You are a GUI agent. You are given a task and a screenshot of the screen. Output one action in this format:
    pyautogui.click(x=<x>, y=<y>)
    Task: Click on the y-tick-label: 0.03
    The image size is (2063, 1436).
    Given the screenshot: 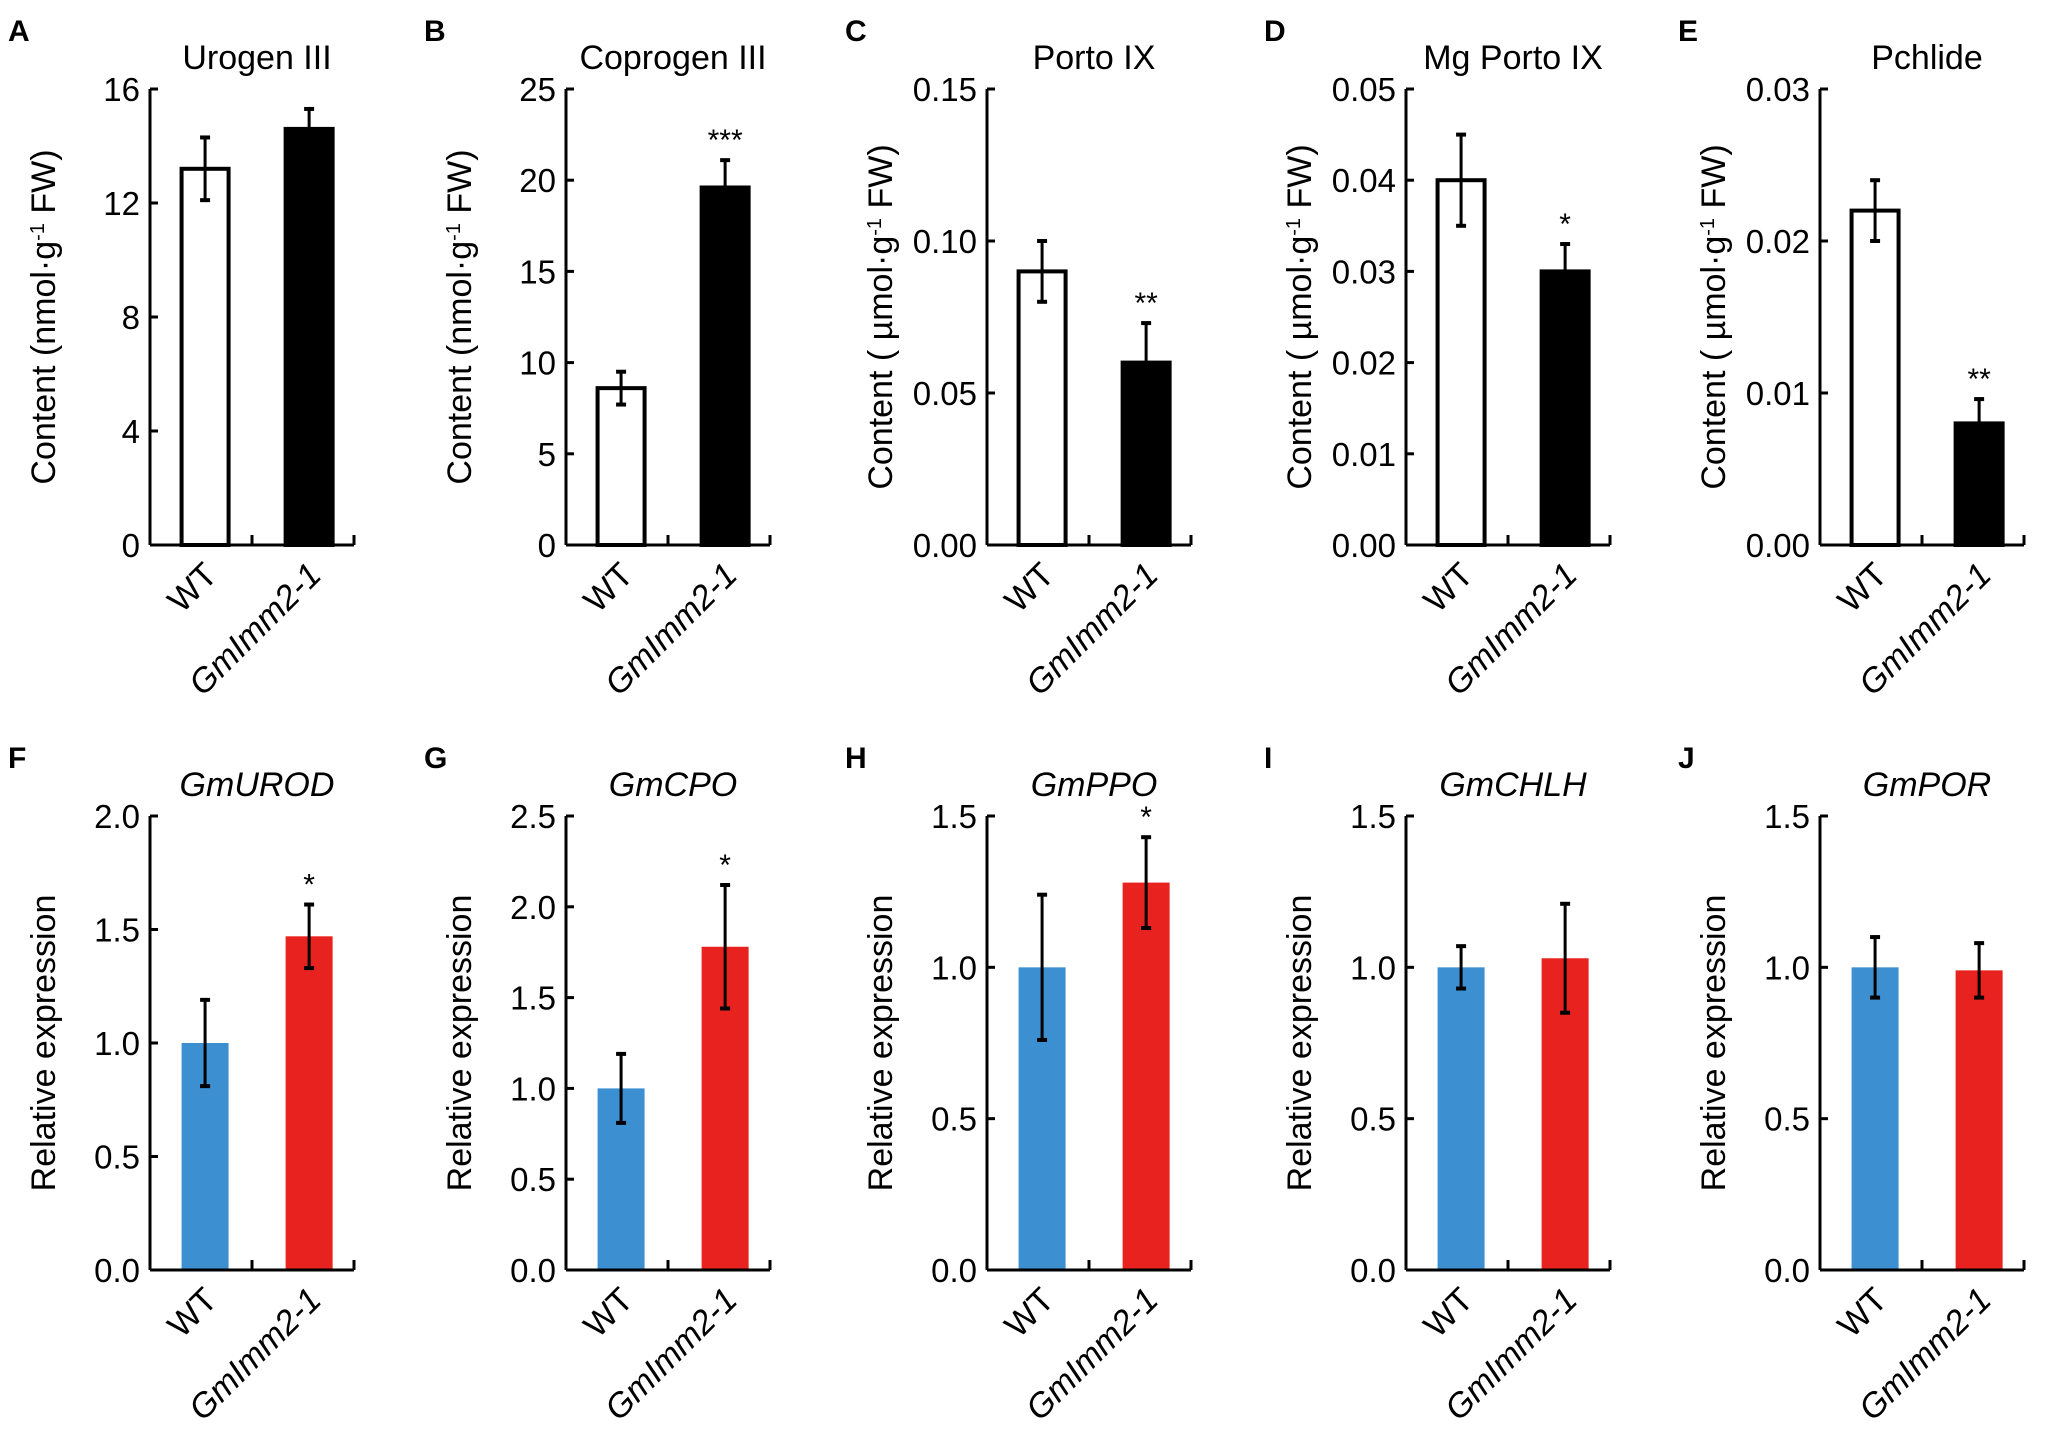 What is the action you would take?
    pyautogui.click(x=1364, y=271)
    